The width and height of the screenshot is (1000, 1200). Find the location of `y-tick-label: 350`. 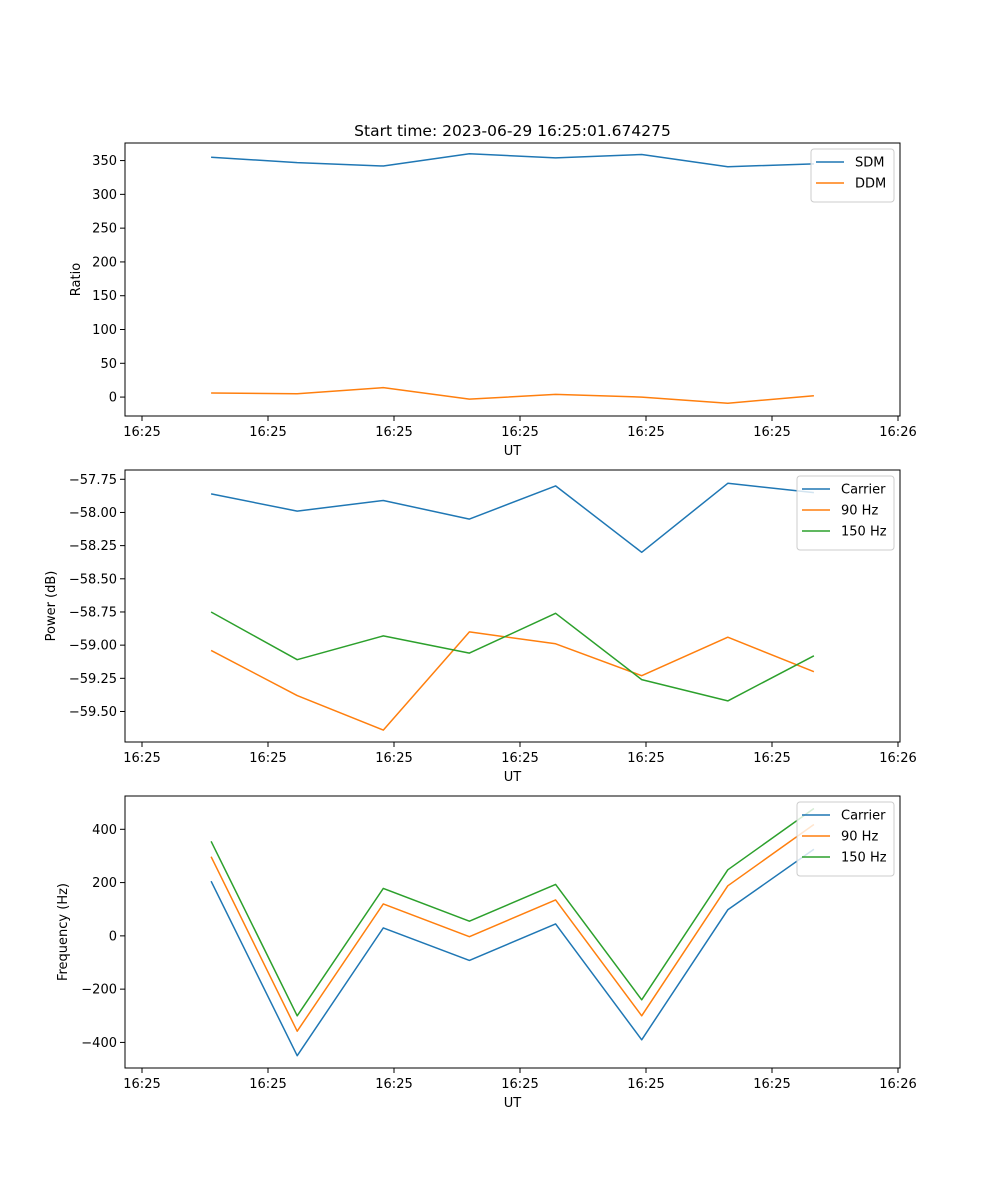

y-tick-label: 350 is located at coordinates (104, 161).